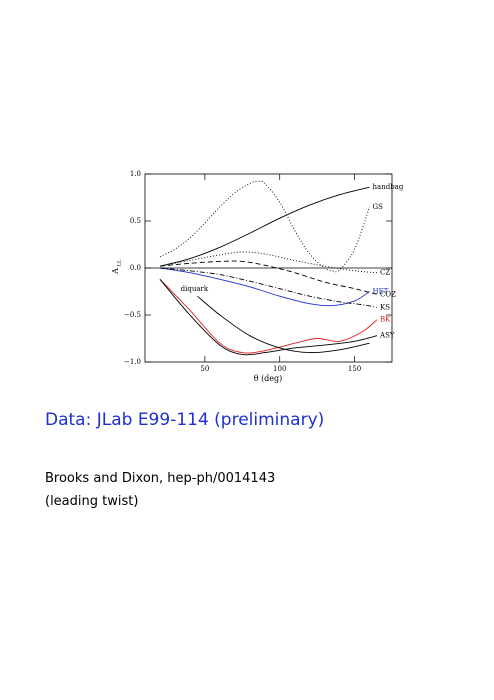 This screenshot has height=700, width=494. What do you see at coordinates (115, 271) in the screenshot?
I see `y-axis-label-main: A` at bounding box center [115, 271].